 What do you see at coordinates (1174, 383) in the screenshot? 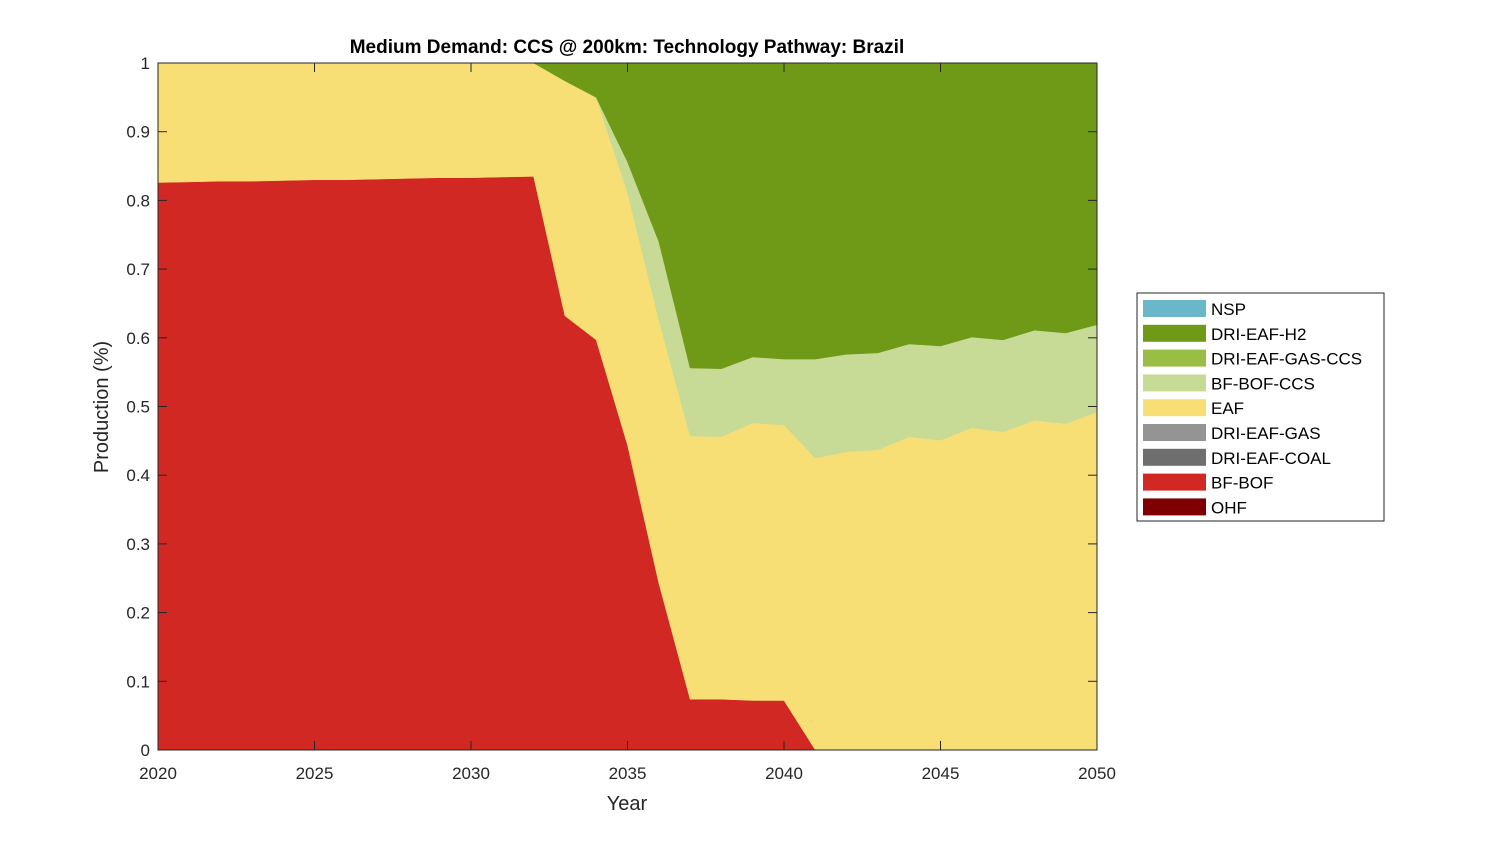
I see `legend-swatch-bf-bof-ccs` at bounding box center [1174, 383].